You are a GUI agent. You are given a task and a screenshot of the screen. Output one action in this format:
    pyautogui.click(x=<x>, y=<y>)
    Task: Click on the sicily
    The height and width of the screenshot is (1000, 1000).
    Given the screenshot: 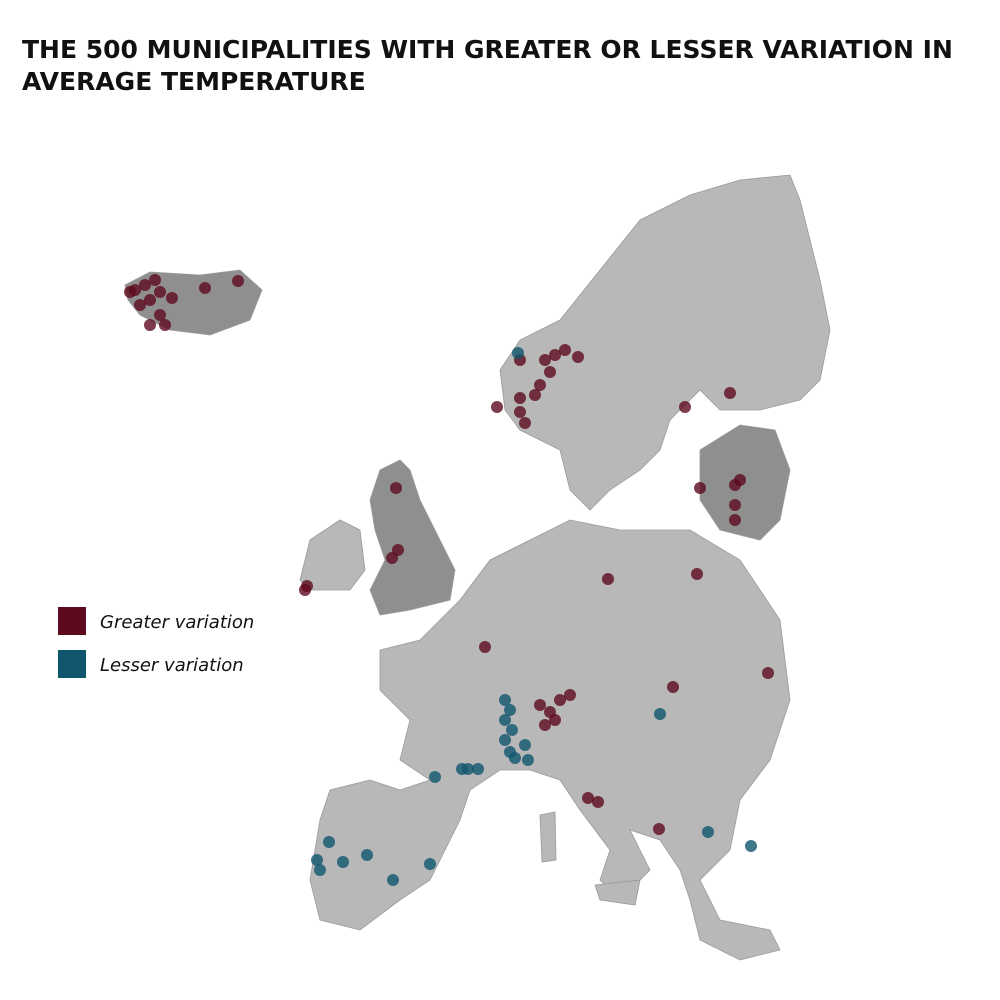 What is the action you would take?
    pyautogui.click(x=617, y=892)
    